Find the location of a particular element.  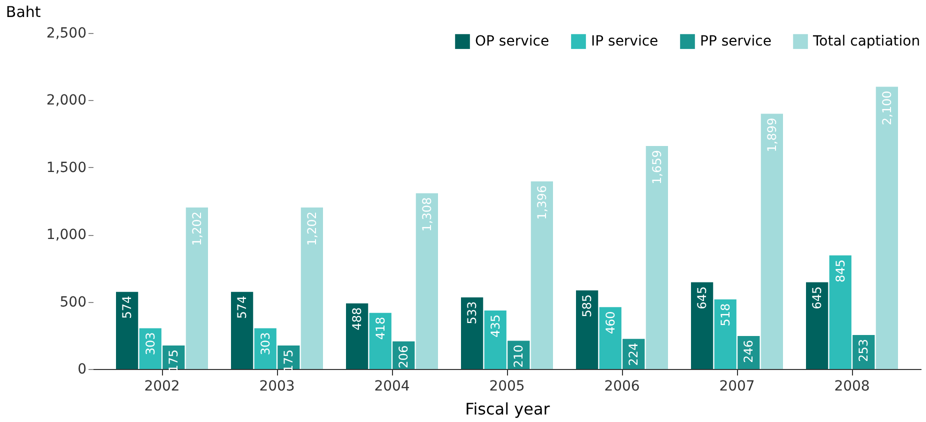

y-tick-label: 2,000 is located at coordinates (66, 100).